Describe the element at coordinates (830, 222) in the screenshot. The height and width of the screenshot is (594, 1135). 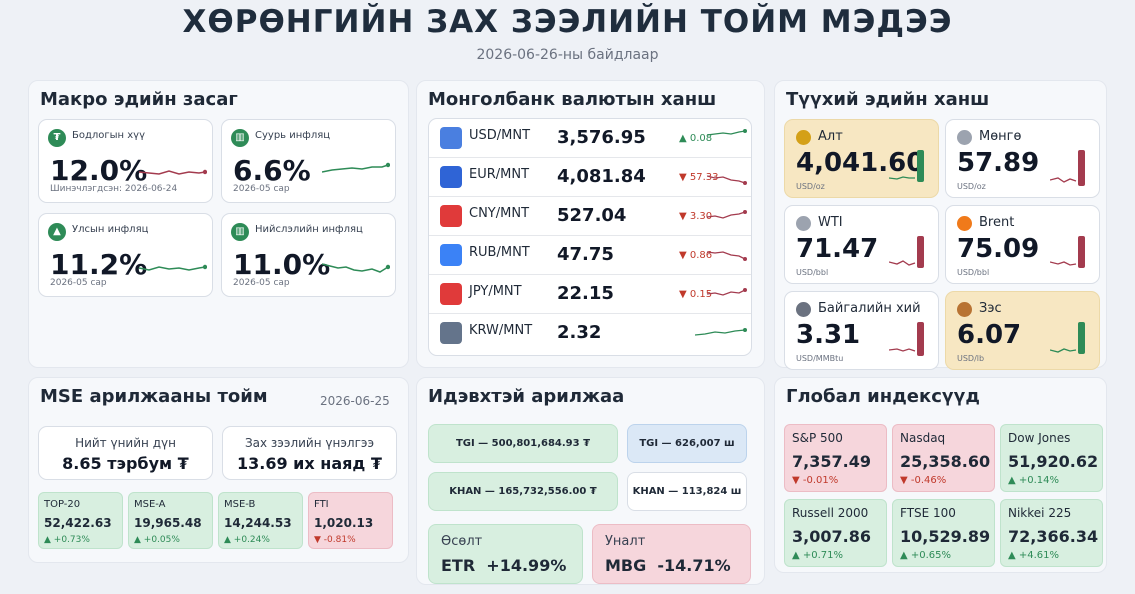
I see `commodity-name: WTI` at that location.